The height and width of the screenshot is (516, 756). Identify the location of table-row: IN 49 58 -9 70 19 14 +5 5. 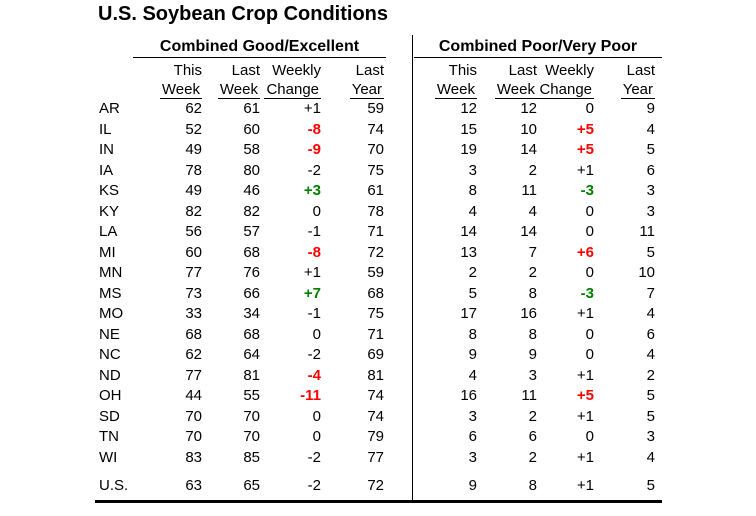
(377, 150).